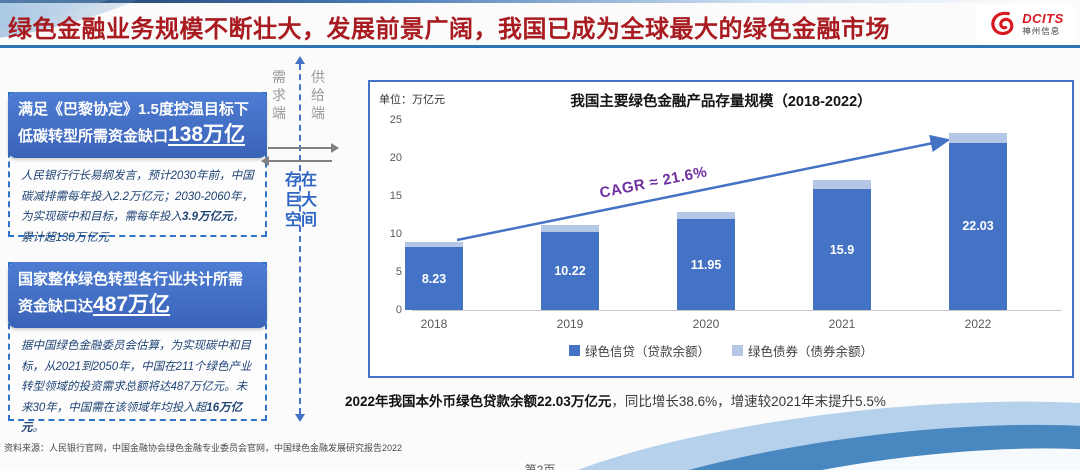 The width and height of the screenshot is (1080, 470). What do you see at coordinates (300, 60) in the screenshot?
I see `arrow-up-icon` at bounding box center [300, 60].